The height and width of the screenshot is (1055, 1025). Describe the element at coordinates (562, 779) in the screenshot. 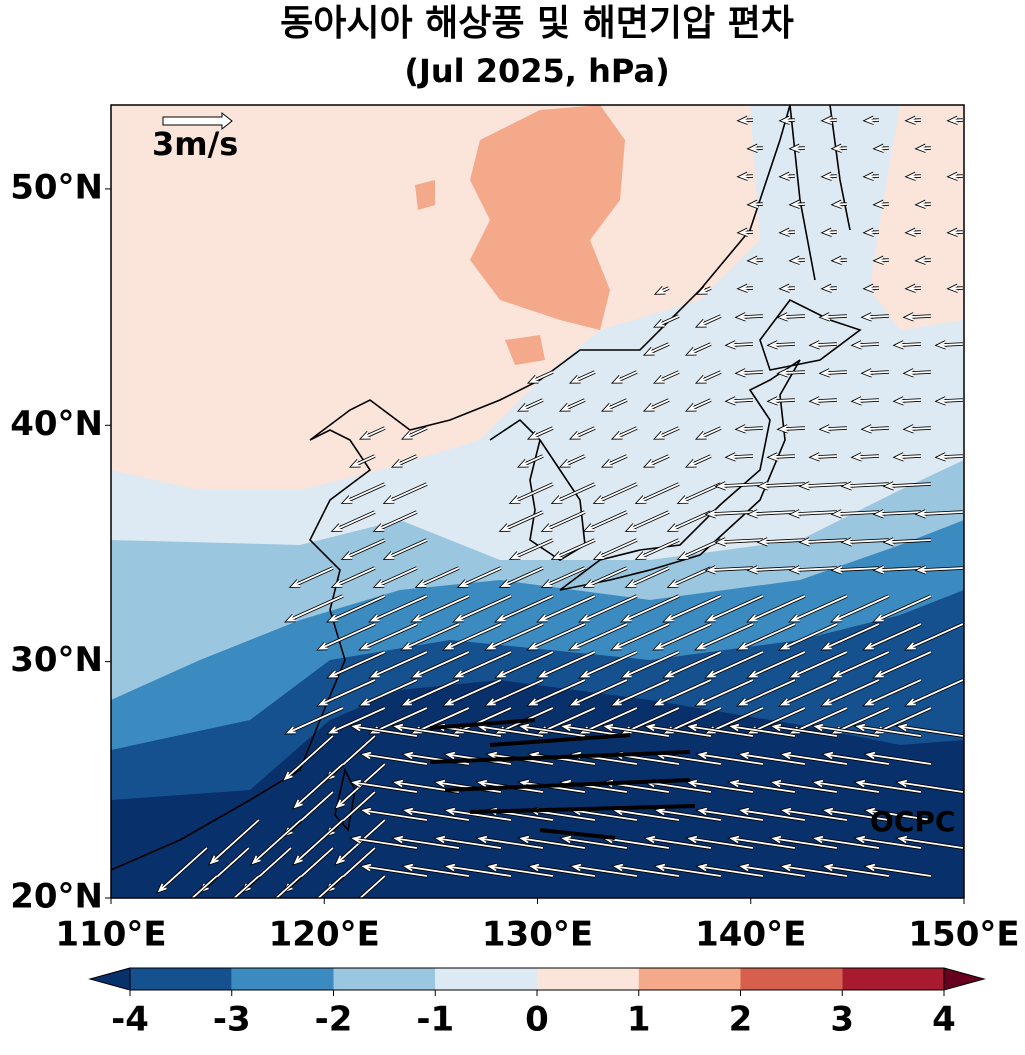

I see `strong-wind-arrows` at that location.